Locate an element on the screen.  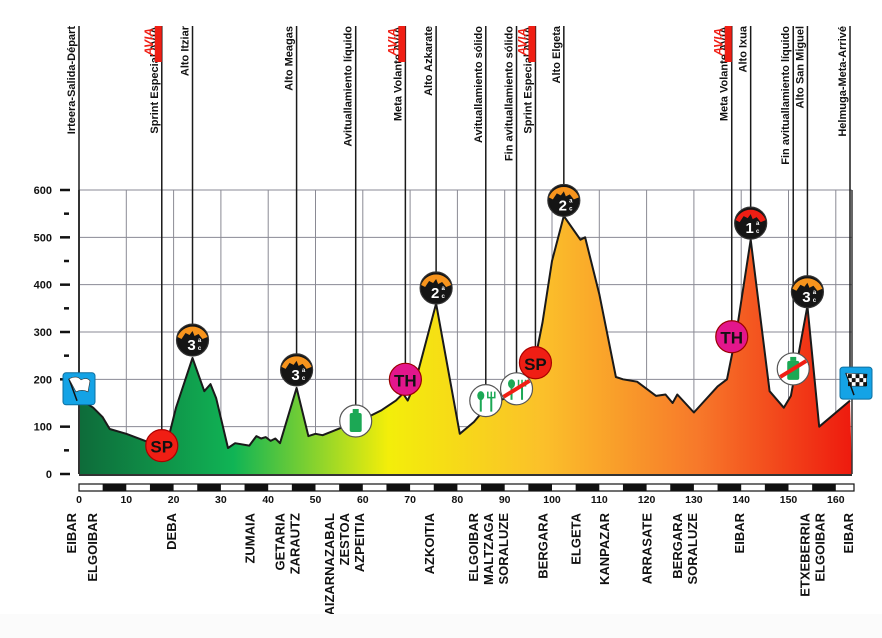
town-label: ETXEBERRIA is located at coordinates (805, 554).